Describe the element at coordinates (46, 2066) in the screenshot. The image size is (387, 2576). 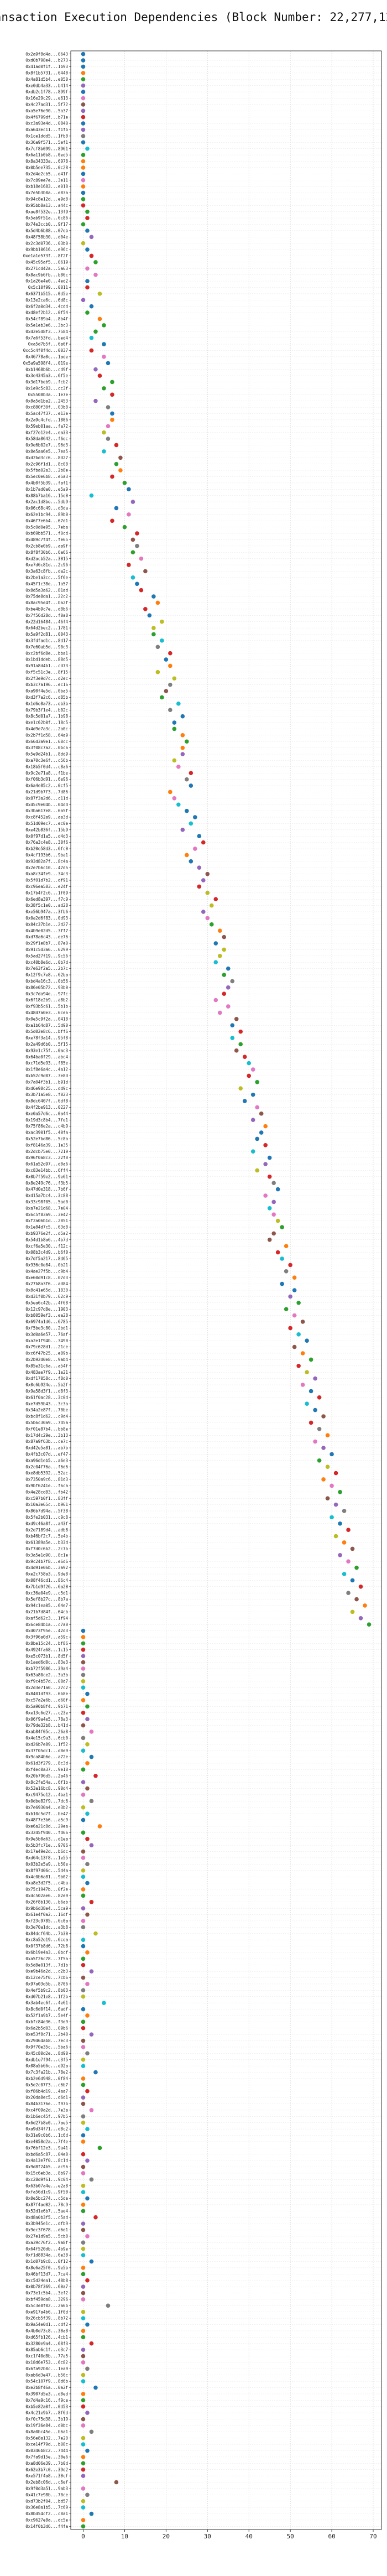
I see `y-tick-label: 0x08a5b66c...d92a` at that location.